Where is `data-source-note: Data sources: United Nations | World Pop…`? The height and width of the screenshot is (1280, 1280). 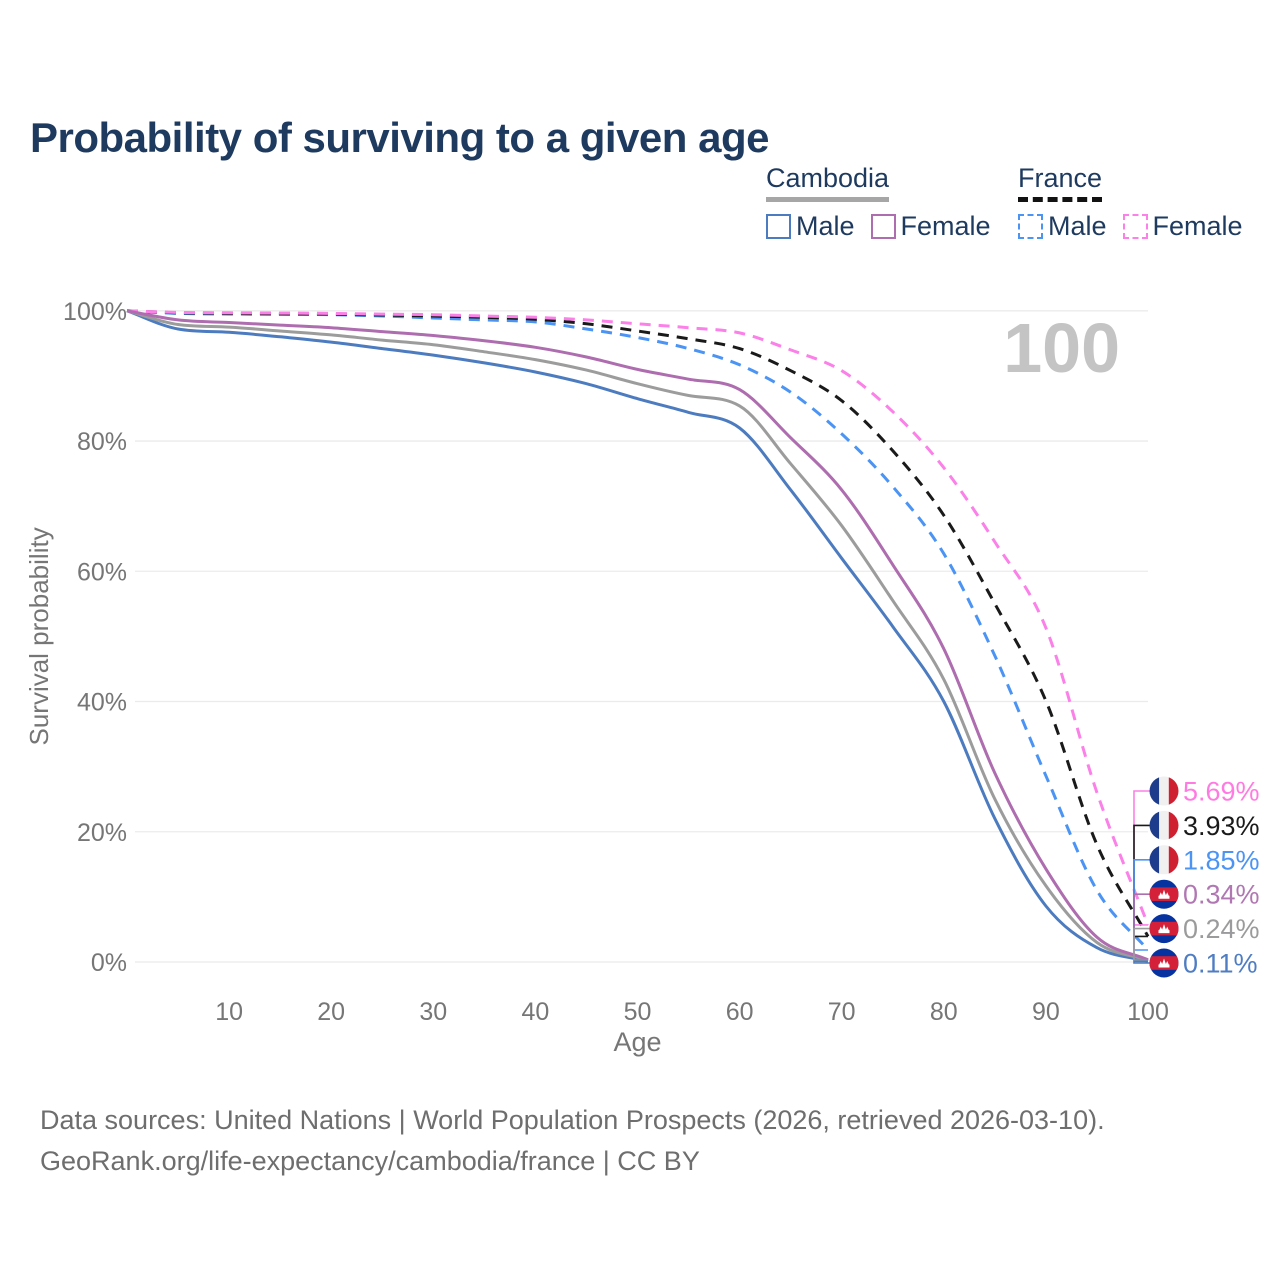
data-source-note: Data sources: United Nations | World Pop… is located at coordinates (640, 1141).